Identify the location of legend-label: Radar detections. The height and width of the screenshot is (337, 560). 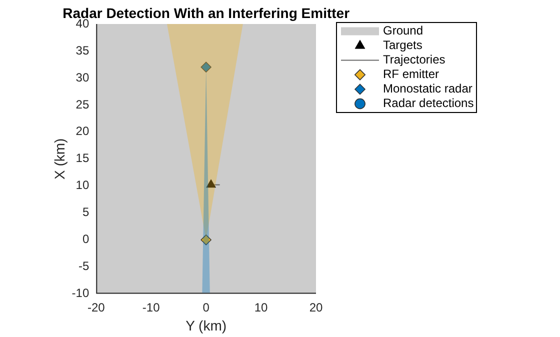
(428, 103).